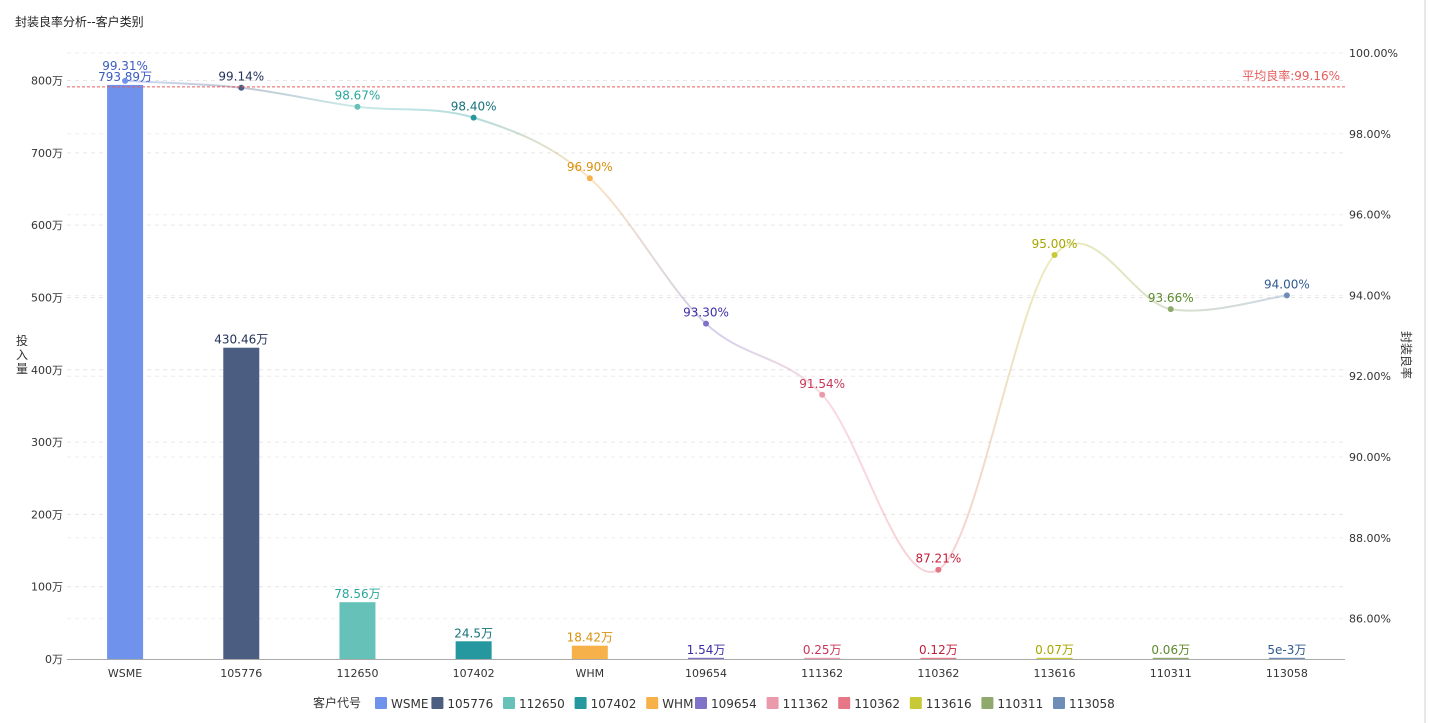 The width and height of the screenshot is (1429, 723). I want to click on right-axis-title: 封装良率, so click(1406, 355).